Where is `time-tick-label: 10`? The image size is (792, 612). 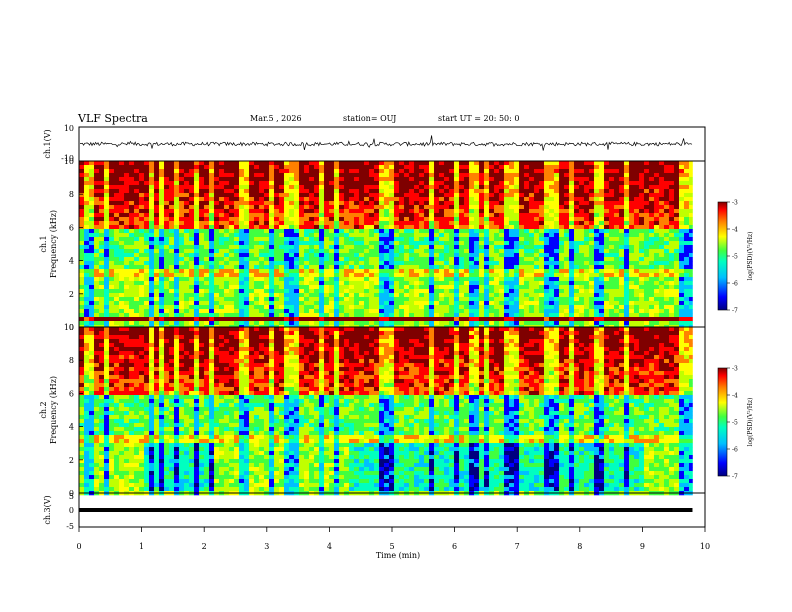
time-tick-label: 10 is located at coordinates (705, 546).